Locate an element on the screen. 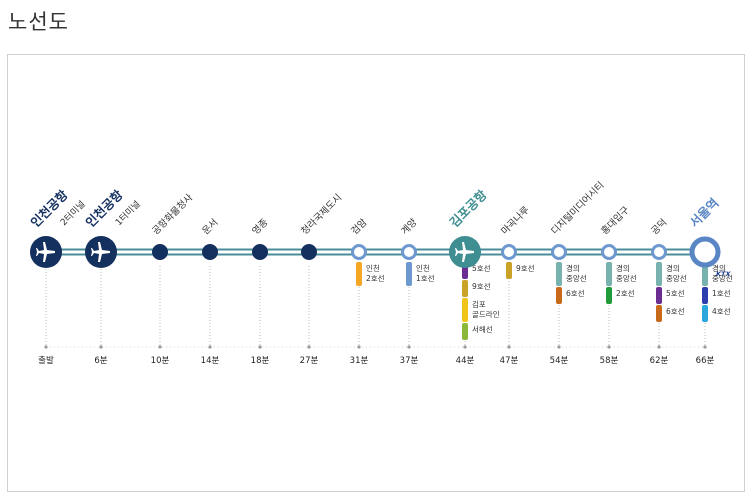 The height and width of the screenshot is (497, 753). travel-time-label: 14분 is located at coordinates (210, 361).